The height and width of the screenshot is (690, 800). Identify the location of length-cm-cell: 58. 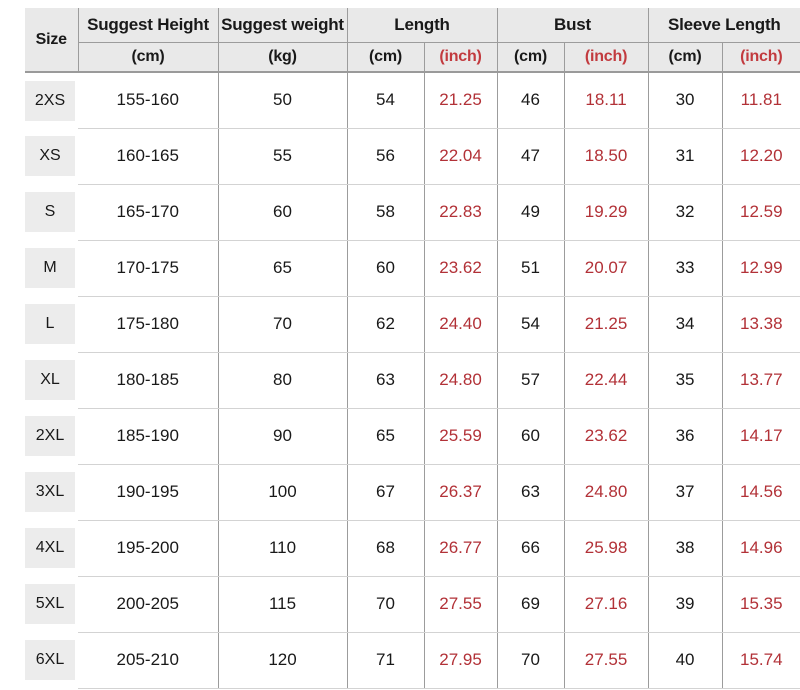
(386, 212).